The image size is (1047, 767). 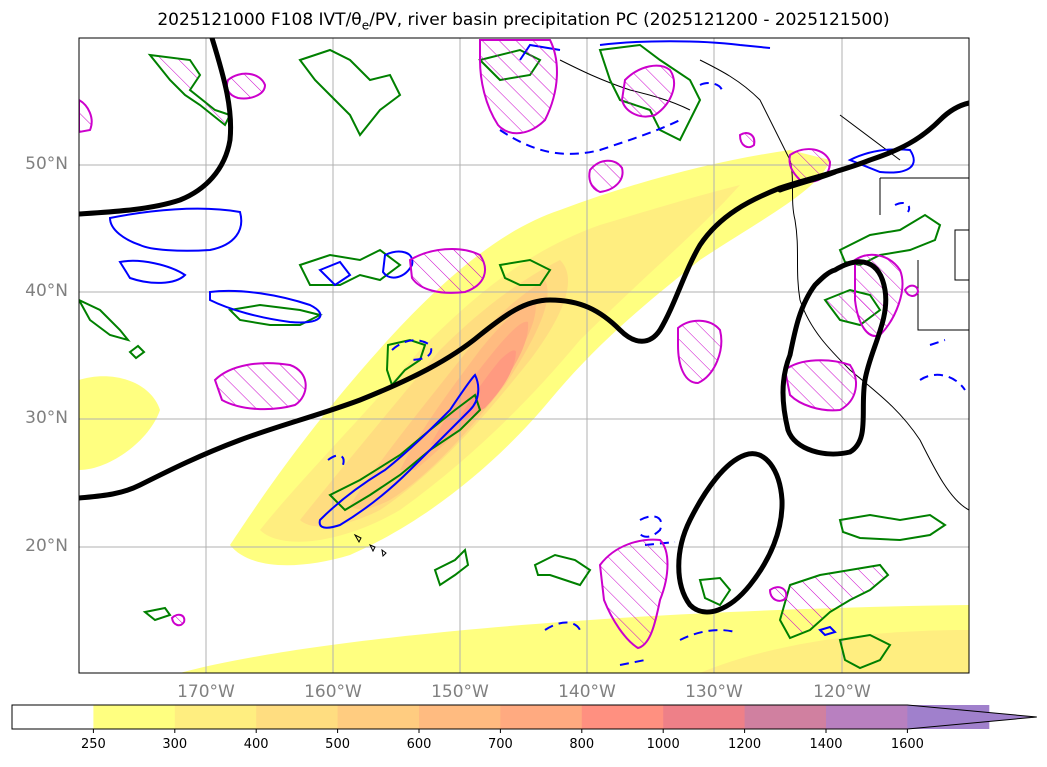 What do you see at coordinates (500, 744) in the screenshot?
I see `colorbar-tick-label: 700` at bounding box center [500, 744].